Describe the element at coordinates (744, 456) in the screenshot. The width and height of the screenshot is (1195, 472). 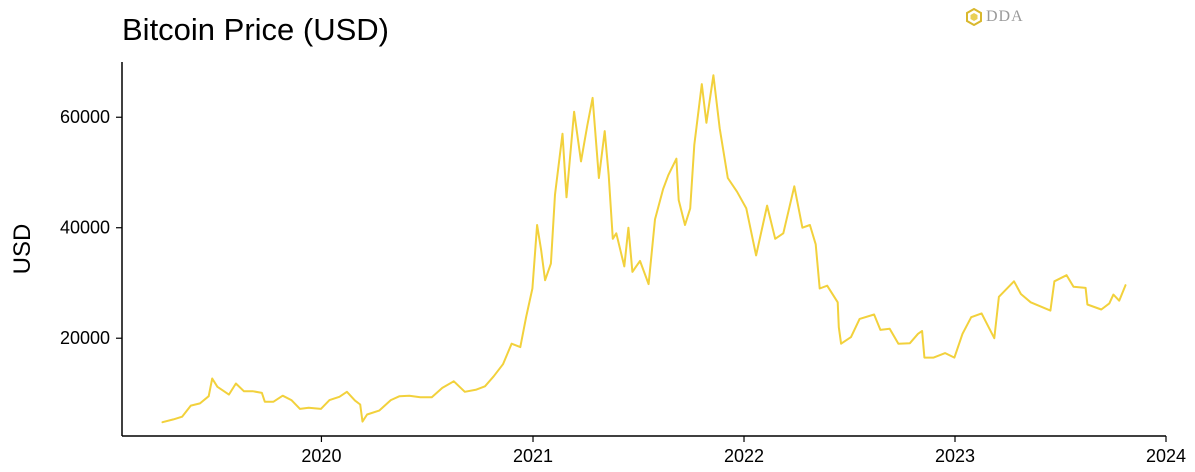
I see `x-tick-label: 2022` at that location.